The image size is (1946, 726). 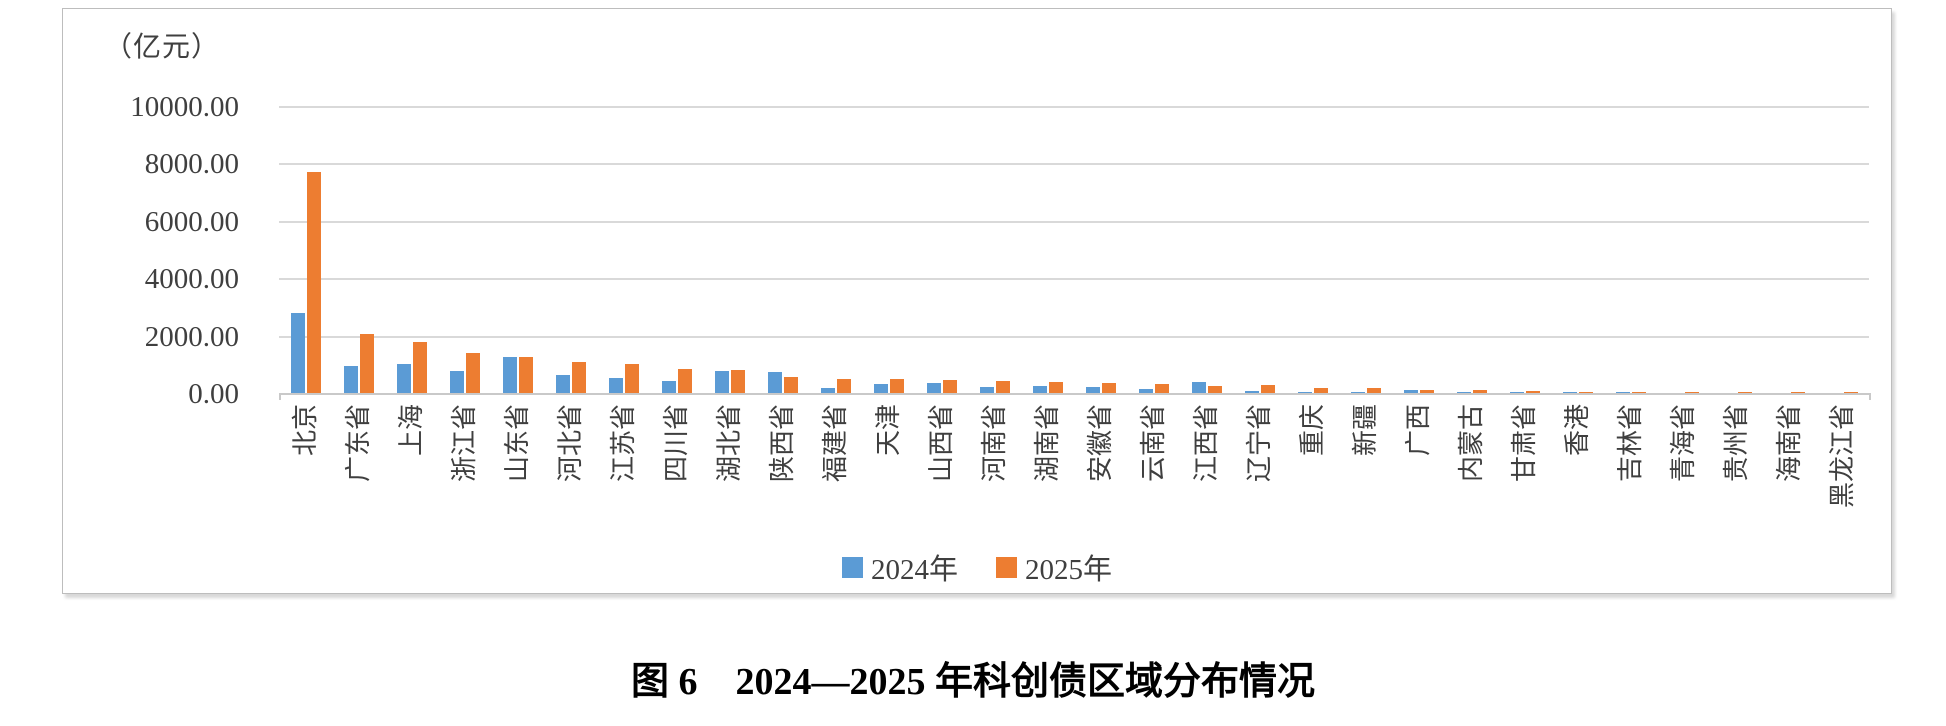 I want to click on bar-2025年-河北省, so click(x=579, y=377).